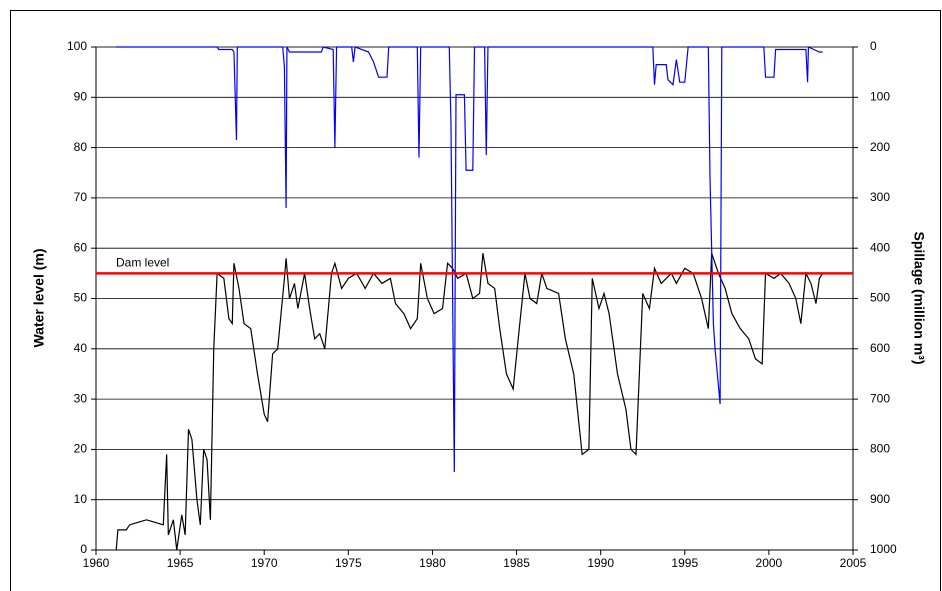  I want to click on y-tick-label: 20, so click(81, 449).